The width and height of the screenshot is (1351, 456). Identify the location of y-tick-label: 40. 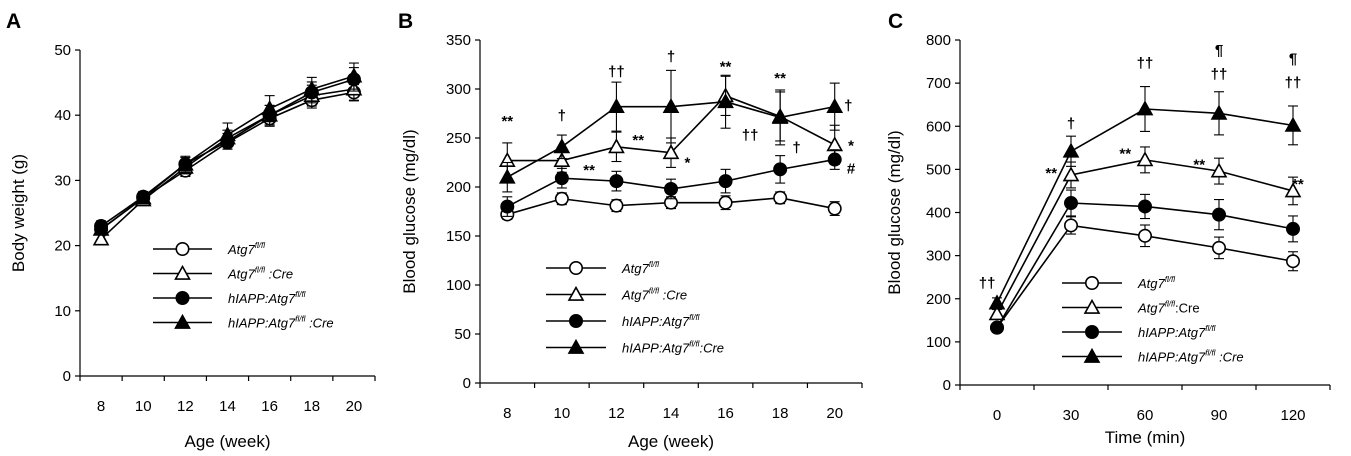
(62, 115).